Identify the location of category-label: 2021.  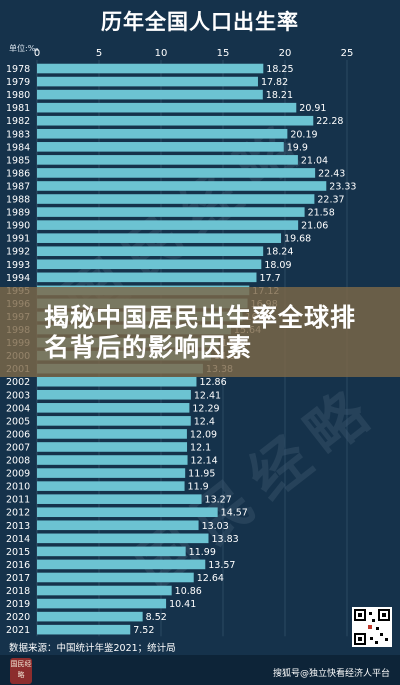
(18, 630).